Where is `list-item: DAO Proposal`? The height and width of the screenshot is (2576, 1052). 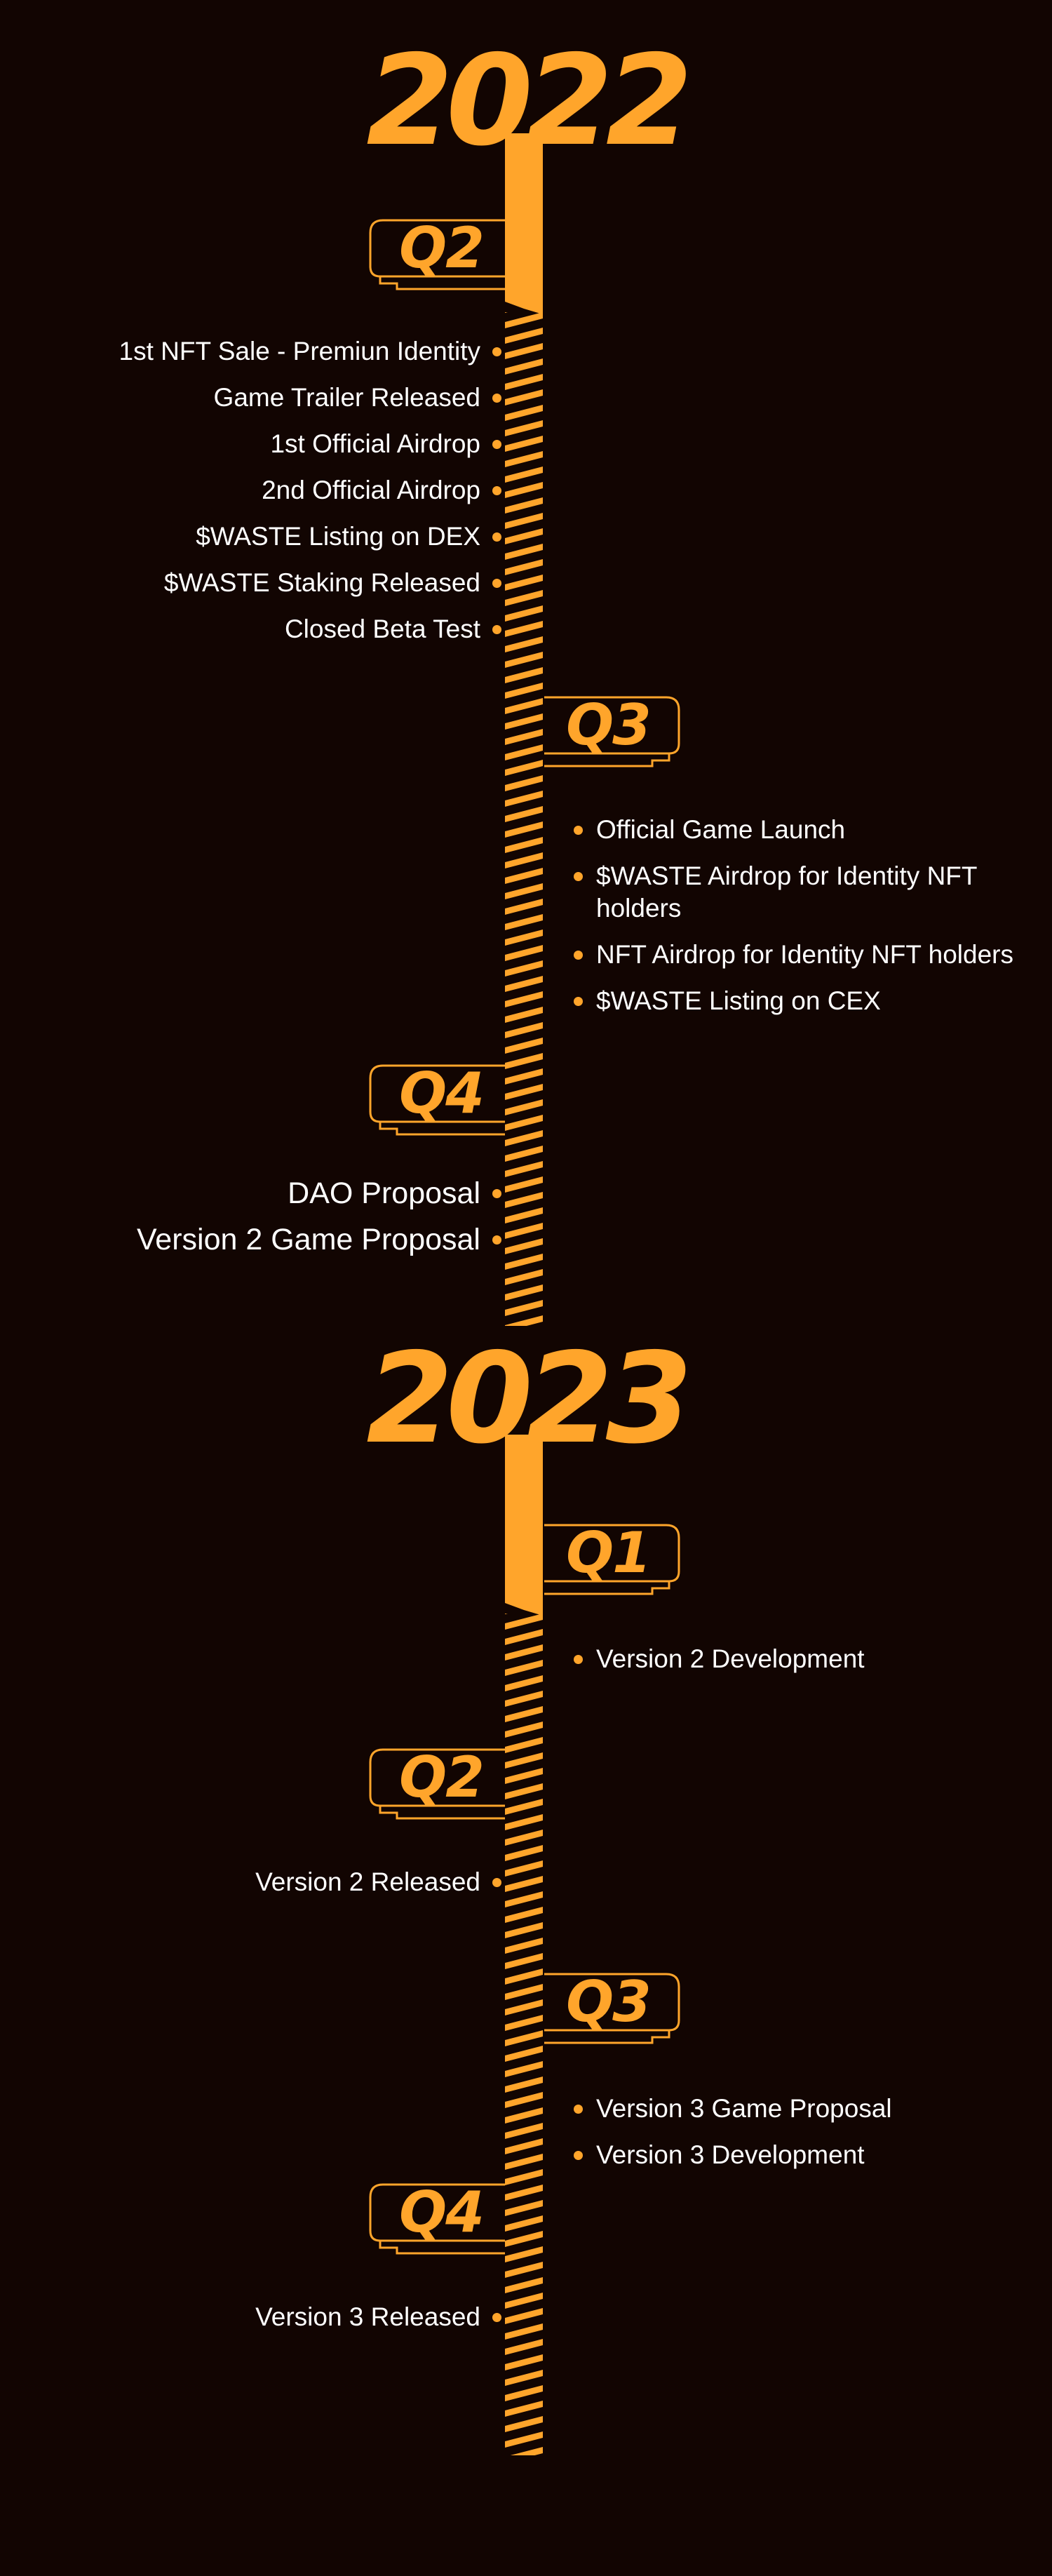
list-item: DAO Proposal is located at coordinates (271, 1193).